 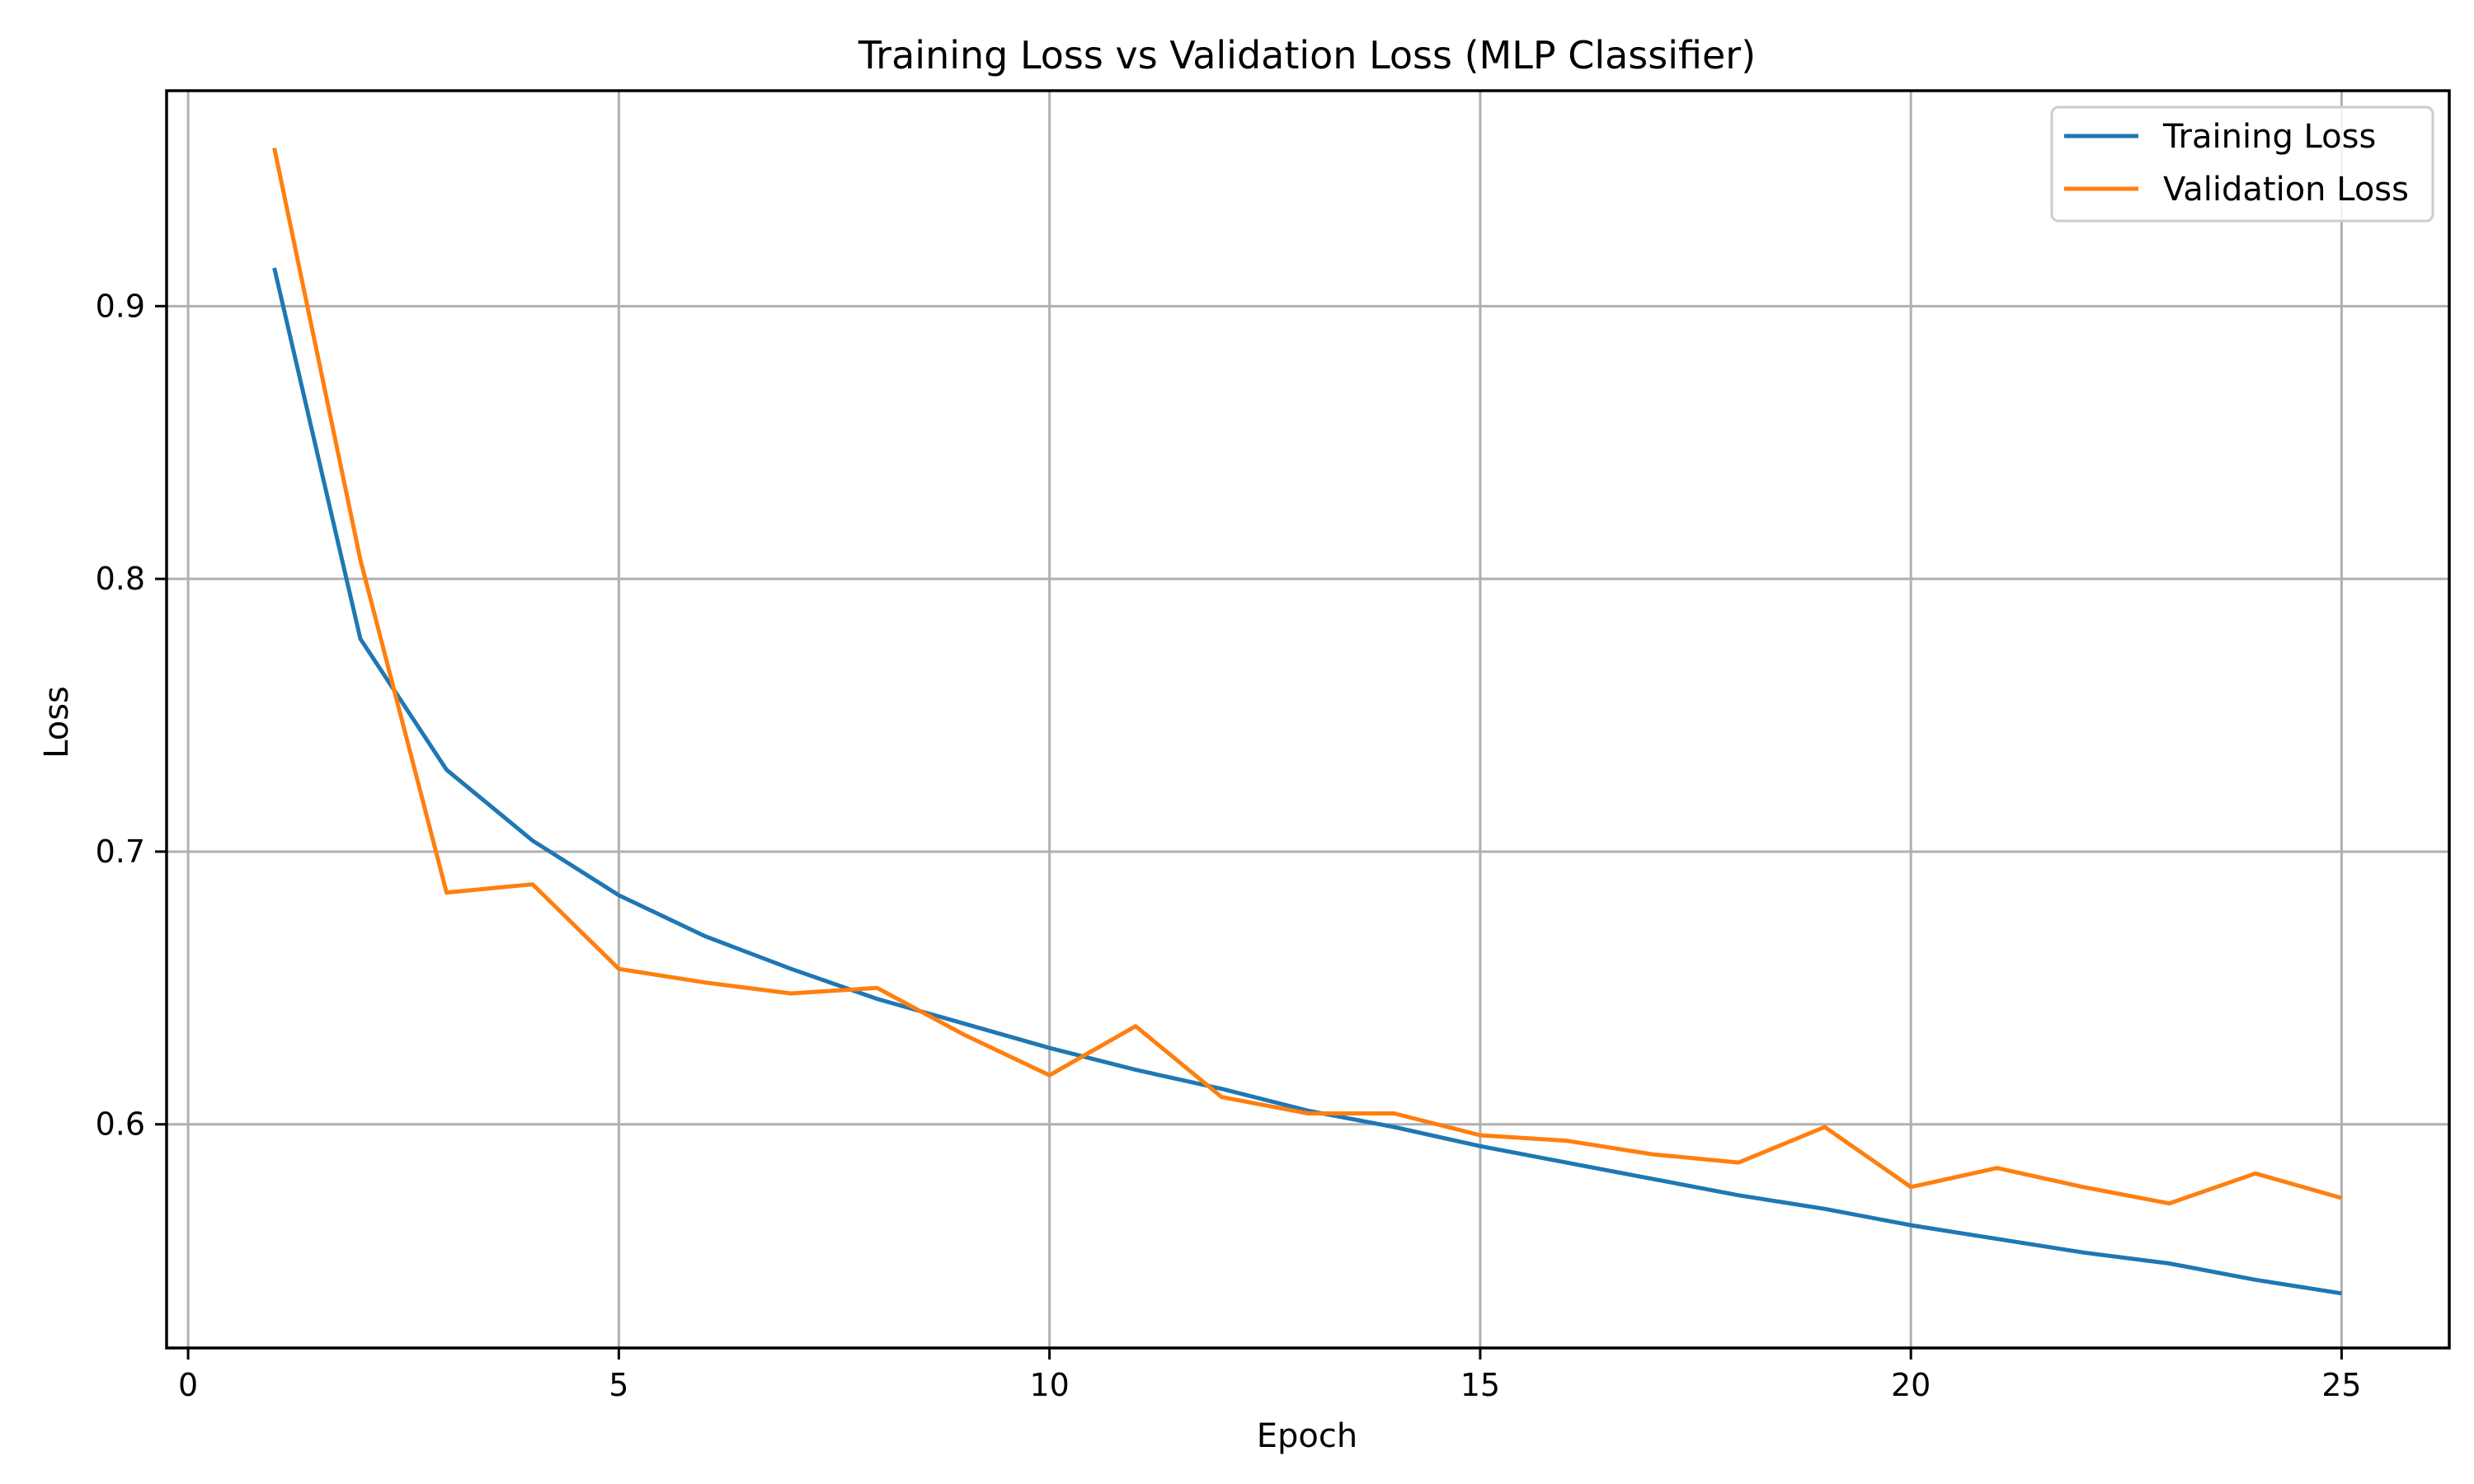 What do you see at coordinates (2341, 1385) in the screenshot?
I see `x-tick-label: 25` at bounding box center [2341, 1385].